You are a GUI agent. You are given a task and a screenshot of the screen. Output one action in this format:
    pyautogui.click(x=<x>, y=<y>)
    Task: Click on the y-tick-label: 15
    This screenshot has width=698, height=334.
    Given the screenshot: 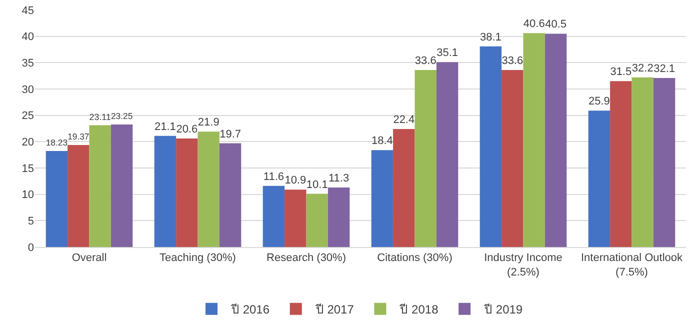 What is the action you would take?
    pyautogui.click(x=28, y=168)
    